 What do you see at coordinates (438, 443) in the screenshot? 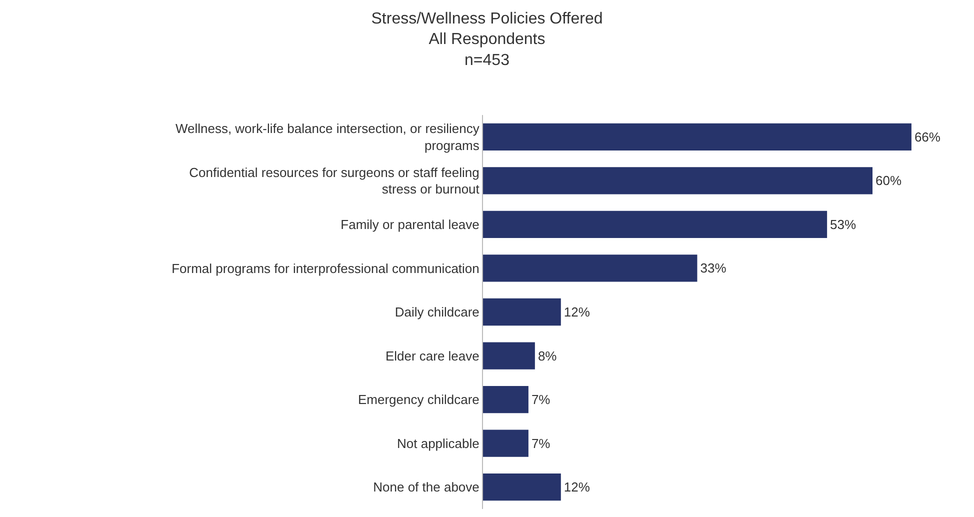
I see `y-tick-label: Not applicable` at bounding box center [438, 443].